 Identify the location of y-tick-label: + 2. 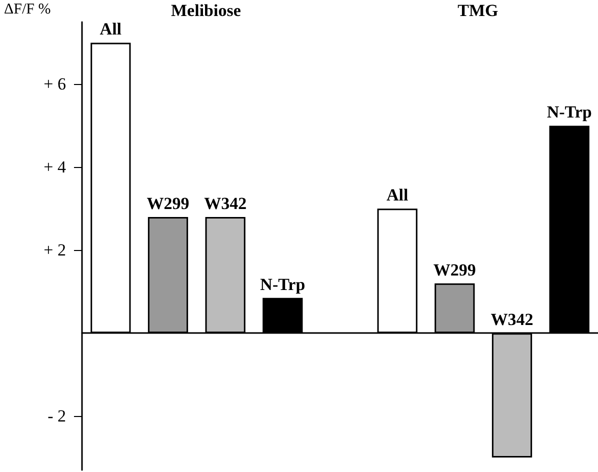
(55, 250).